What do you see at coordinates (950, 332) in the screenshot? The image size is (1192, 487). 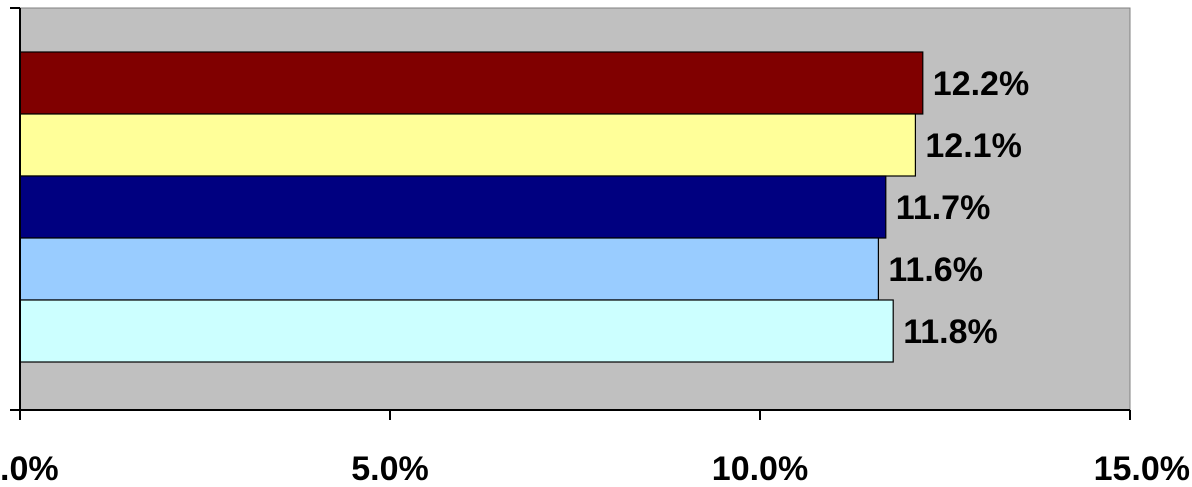 I see `bar-value-label-5: 11.8%` at bounding box center [950, 332].